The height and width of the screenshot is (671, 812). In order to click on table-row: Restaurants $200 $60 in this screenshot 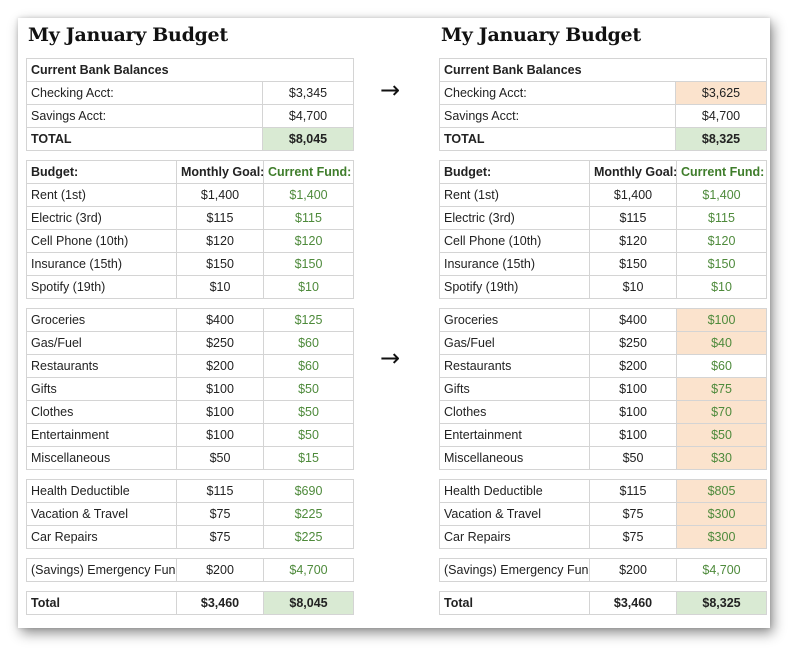, I will do `click(190, 366)`.